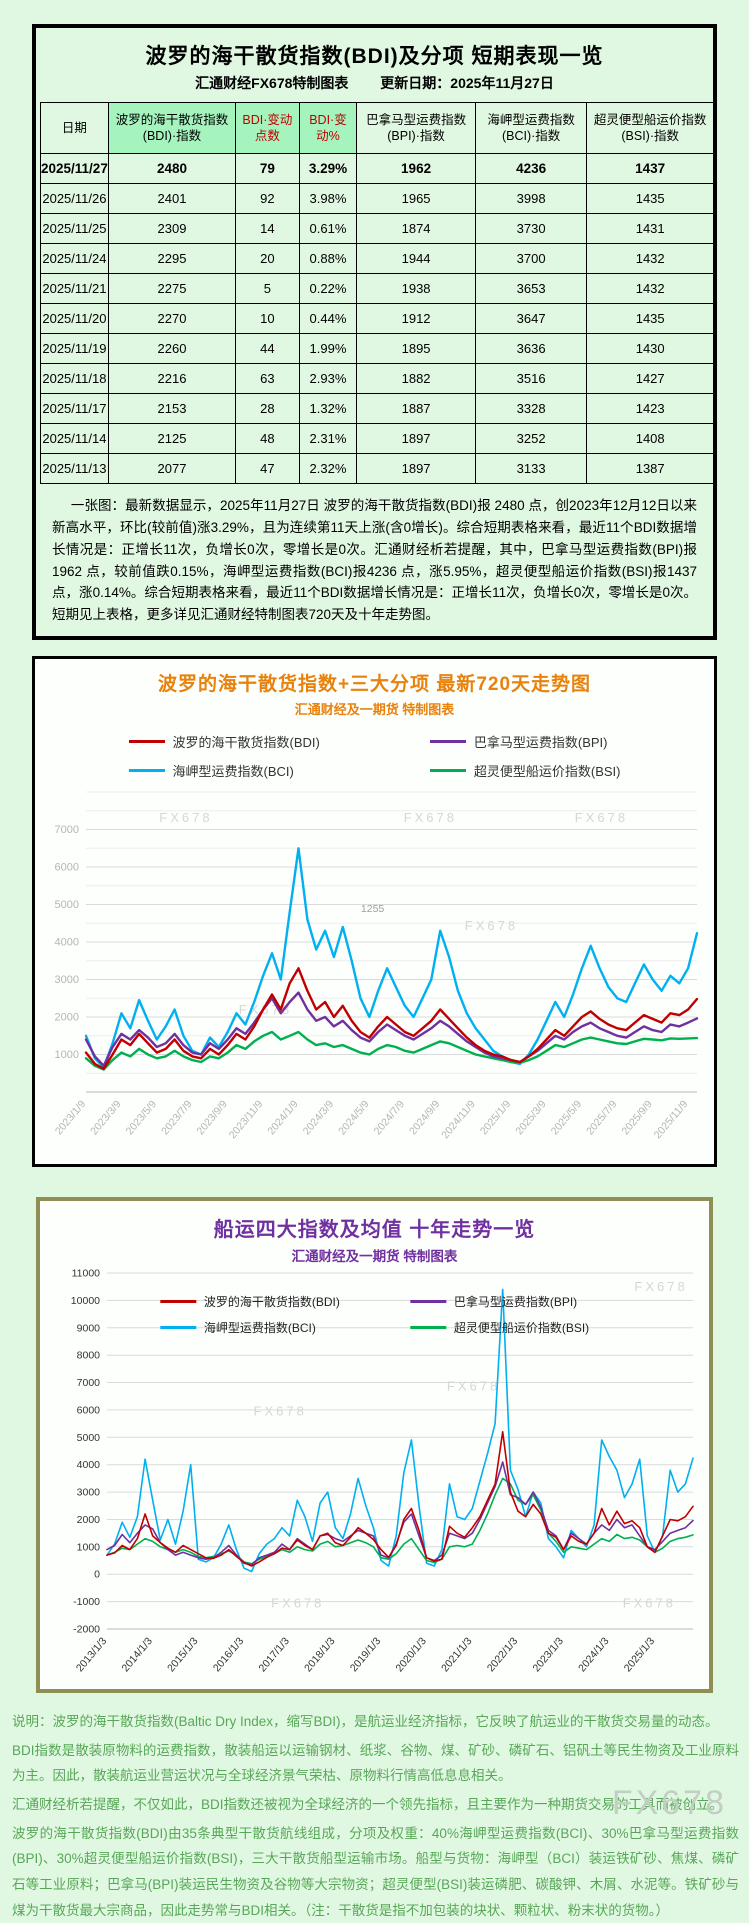 Image resolution: width=749 pixels, height=1923 pixels. What do you see at coordinates (272, 83) in the screenshot?
I see `source-label: 汇通财经FX678特制图表` at bounding box center [272, 83].